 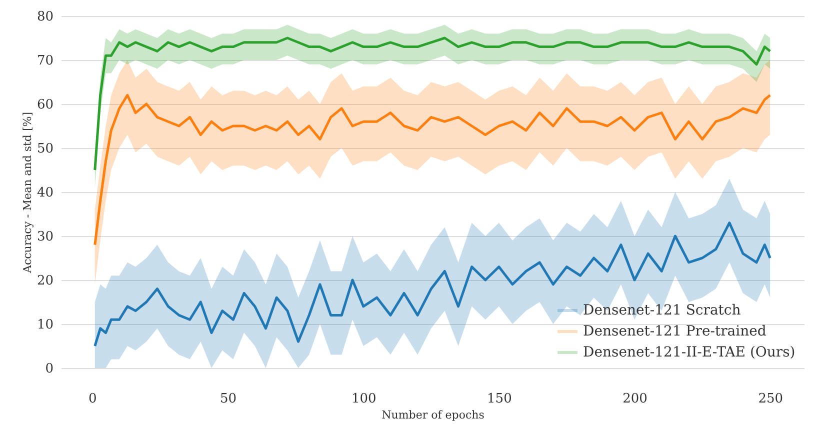 I want to click on x-tick-label: 100, so click(x=363, y=399).